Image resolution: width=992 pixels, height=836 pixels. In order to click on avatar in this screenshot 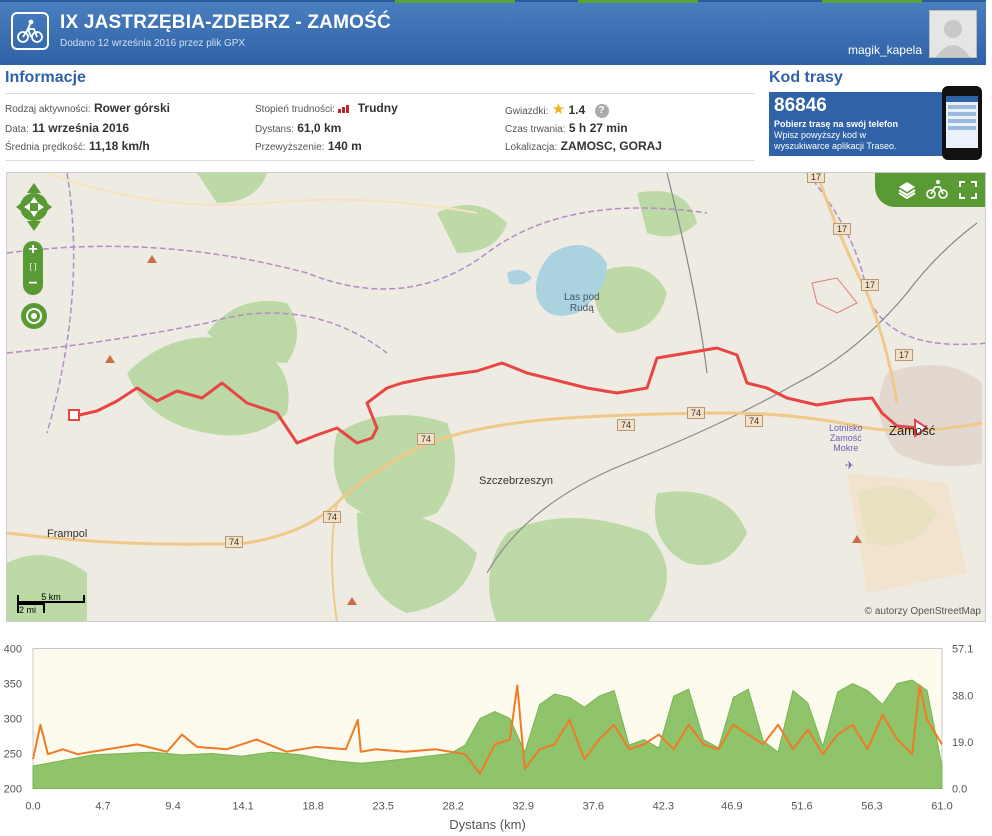, I will do `click(953, 34)`.